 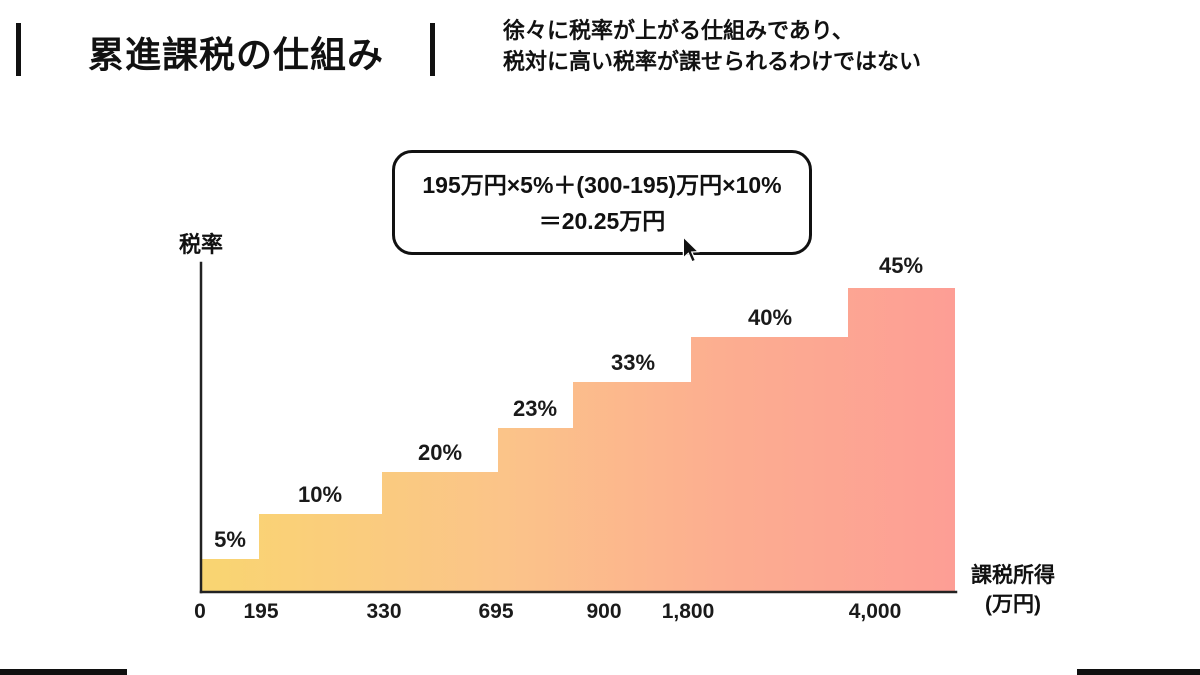 I want to click on step-label-10pct: 10%, so click(x=320, y=494).